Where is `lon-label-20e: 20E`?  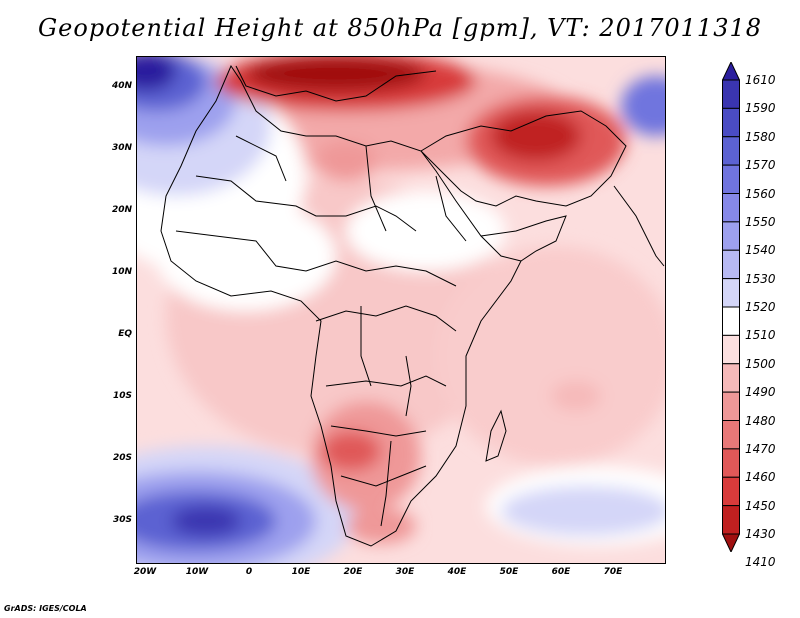 lon-label-20e: 20E is located at coordinates (353, 572).